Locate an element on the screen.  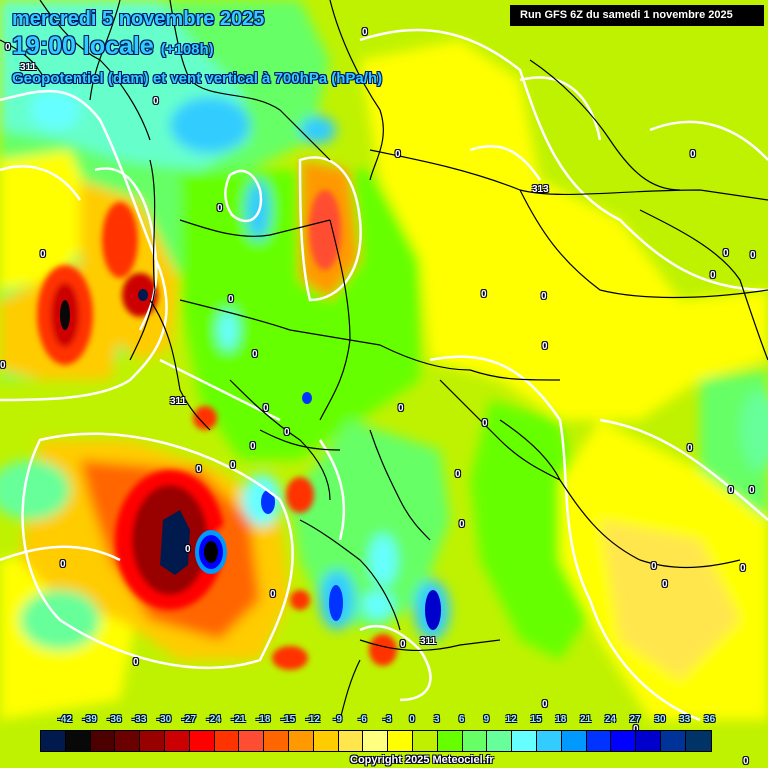
legend-tick: -21 is located at coordinates (238, 719).